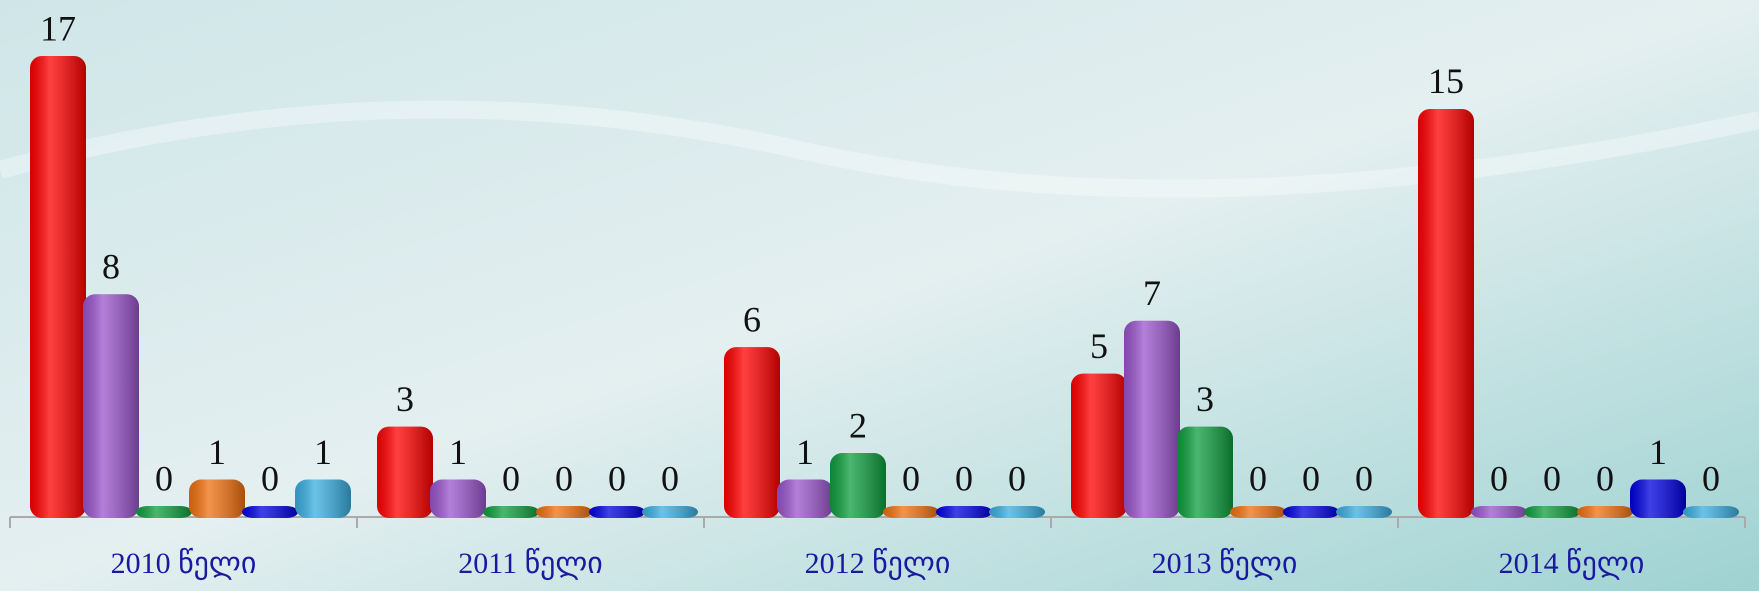 Image resolution: width=1759 pixels, height=591 pixels. What do you see at coordinates (1225, 564) in the screenshot?
I see `x-tick-label: 2013 წელი` at bounding box center [1225, 564].